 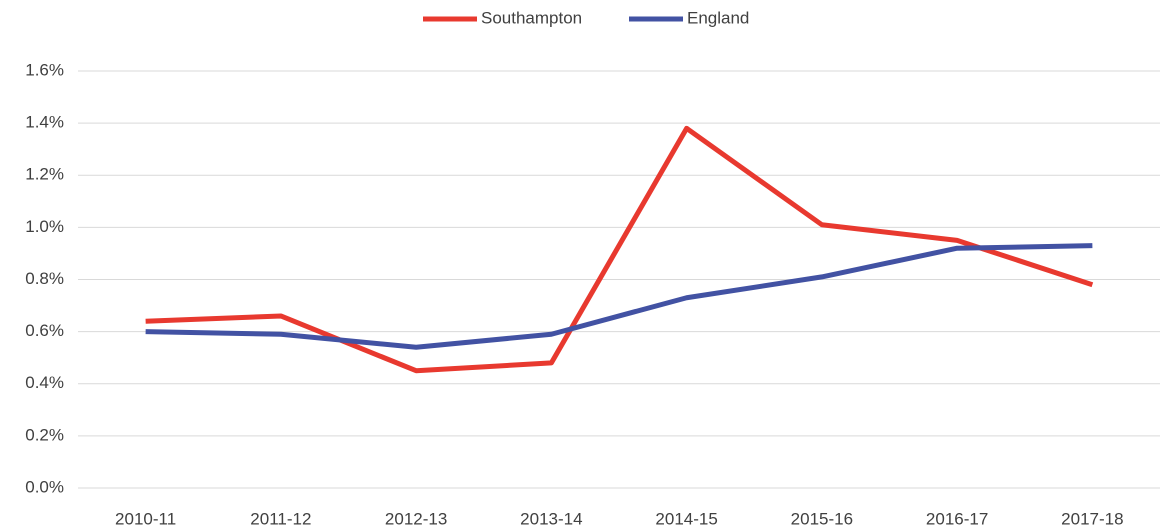 What do you see at coordinates (44, 174) in the screenshot?
I see `y-tick-label: 1.2%` at bounding box center [44, 174].